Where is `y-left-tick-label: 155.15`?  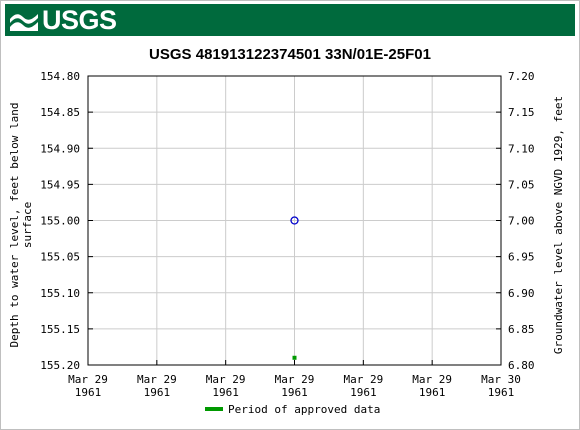
y-left-tick-label: 155.15 is located at coordinates (60, 329).